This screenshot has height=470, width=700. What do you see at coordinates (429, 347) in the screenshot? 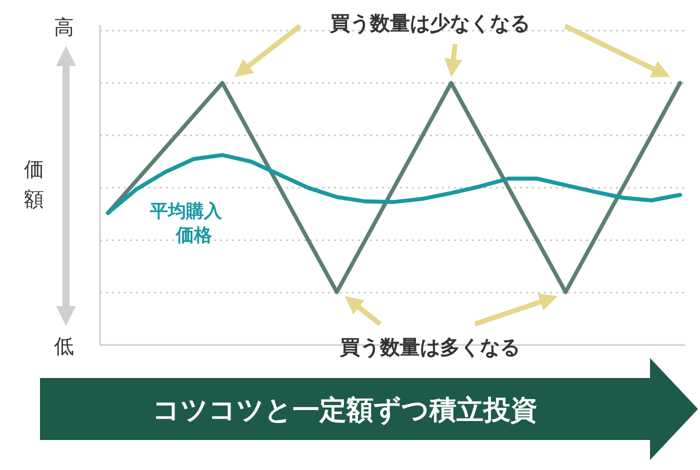
I see `annotation: 買う数量は多くなる` at bounding box center [429, 347].